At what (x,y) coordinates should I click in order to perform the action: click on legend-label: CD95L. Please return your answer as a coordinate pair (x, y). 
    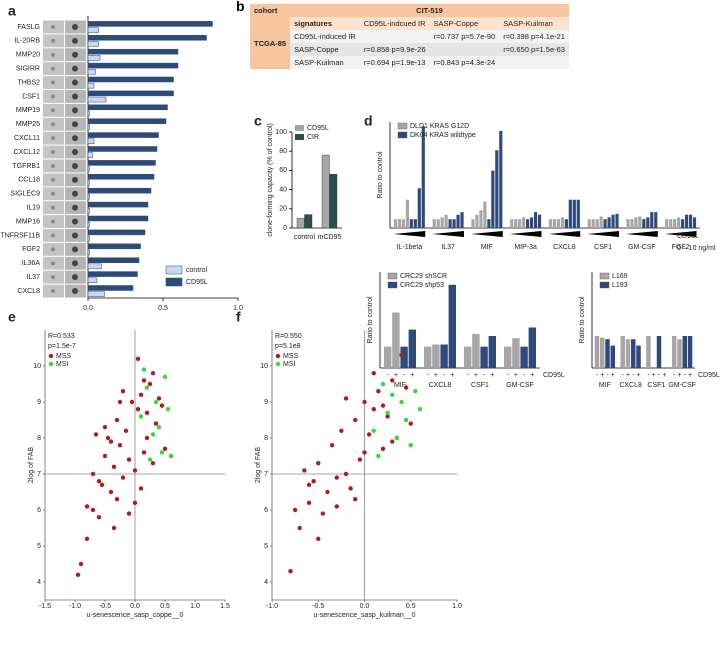
    Looking at the image, I should click on (197, 282).